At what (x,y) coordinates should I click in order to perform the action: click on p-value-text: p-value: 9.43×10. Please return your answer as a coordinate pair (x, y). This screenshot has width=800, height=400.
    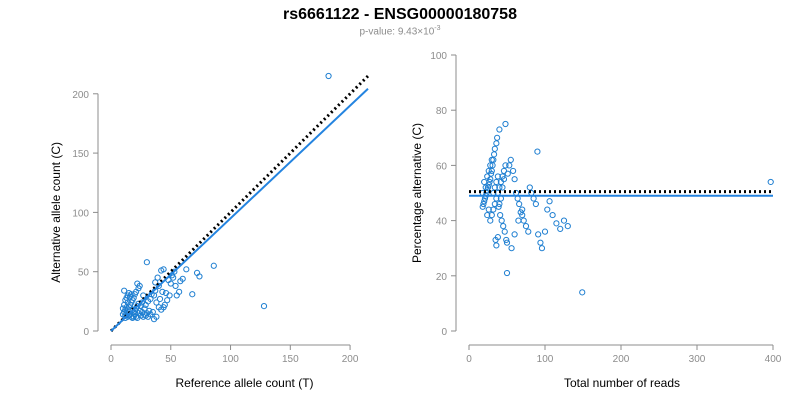
    Looking at the image, I should click on (397, 32).